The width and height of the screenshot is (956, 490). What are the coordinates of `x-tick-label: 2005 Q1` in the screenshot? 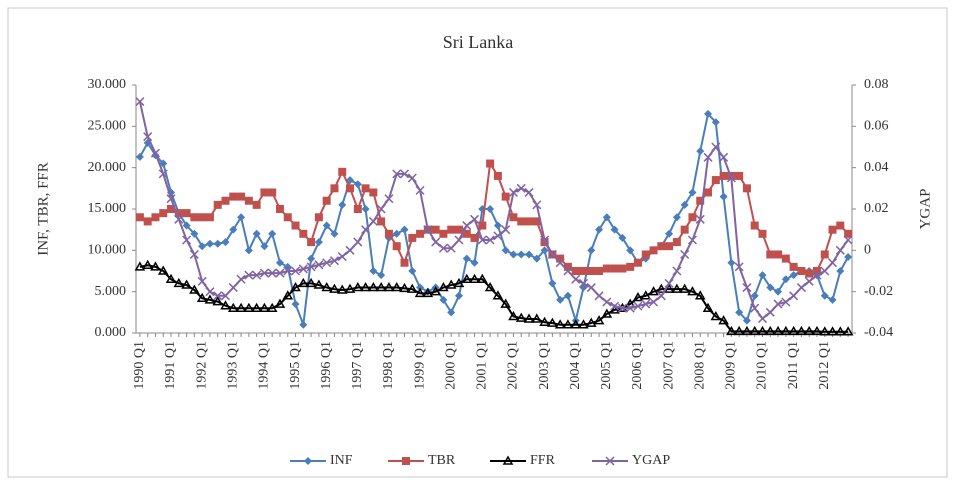 It's located at (606, 365).